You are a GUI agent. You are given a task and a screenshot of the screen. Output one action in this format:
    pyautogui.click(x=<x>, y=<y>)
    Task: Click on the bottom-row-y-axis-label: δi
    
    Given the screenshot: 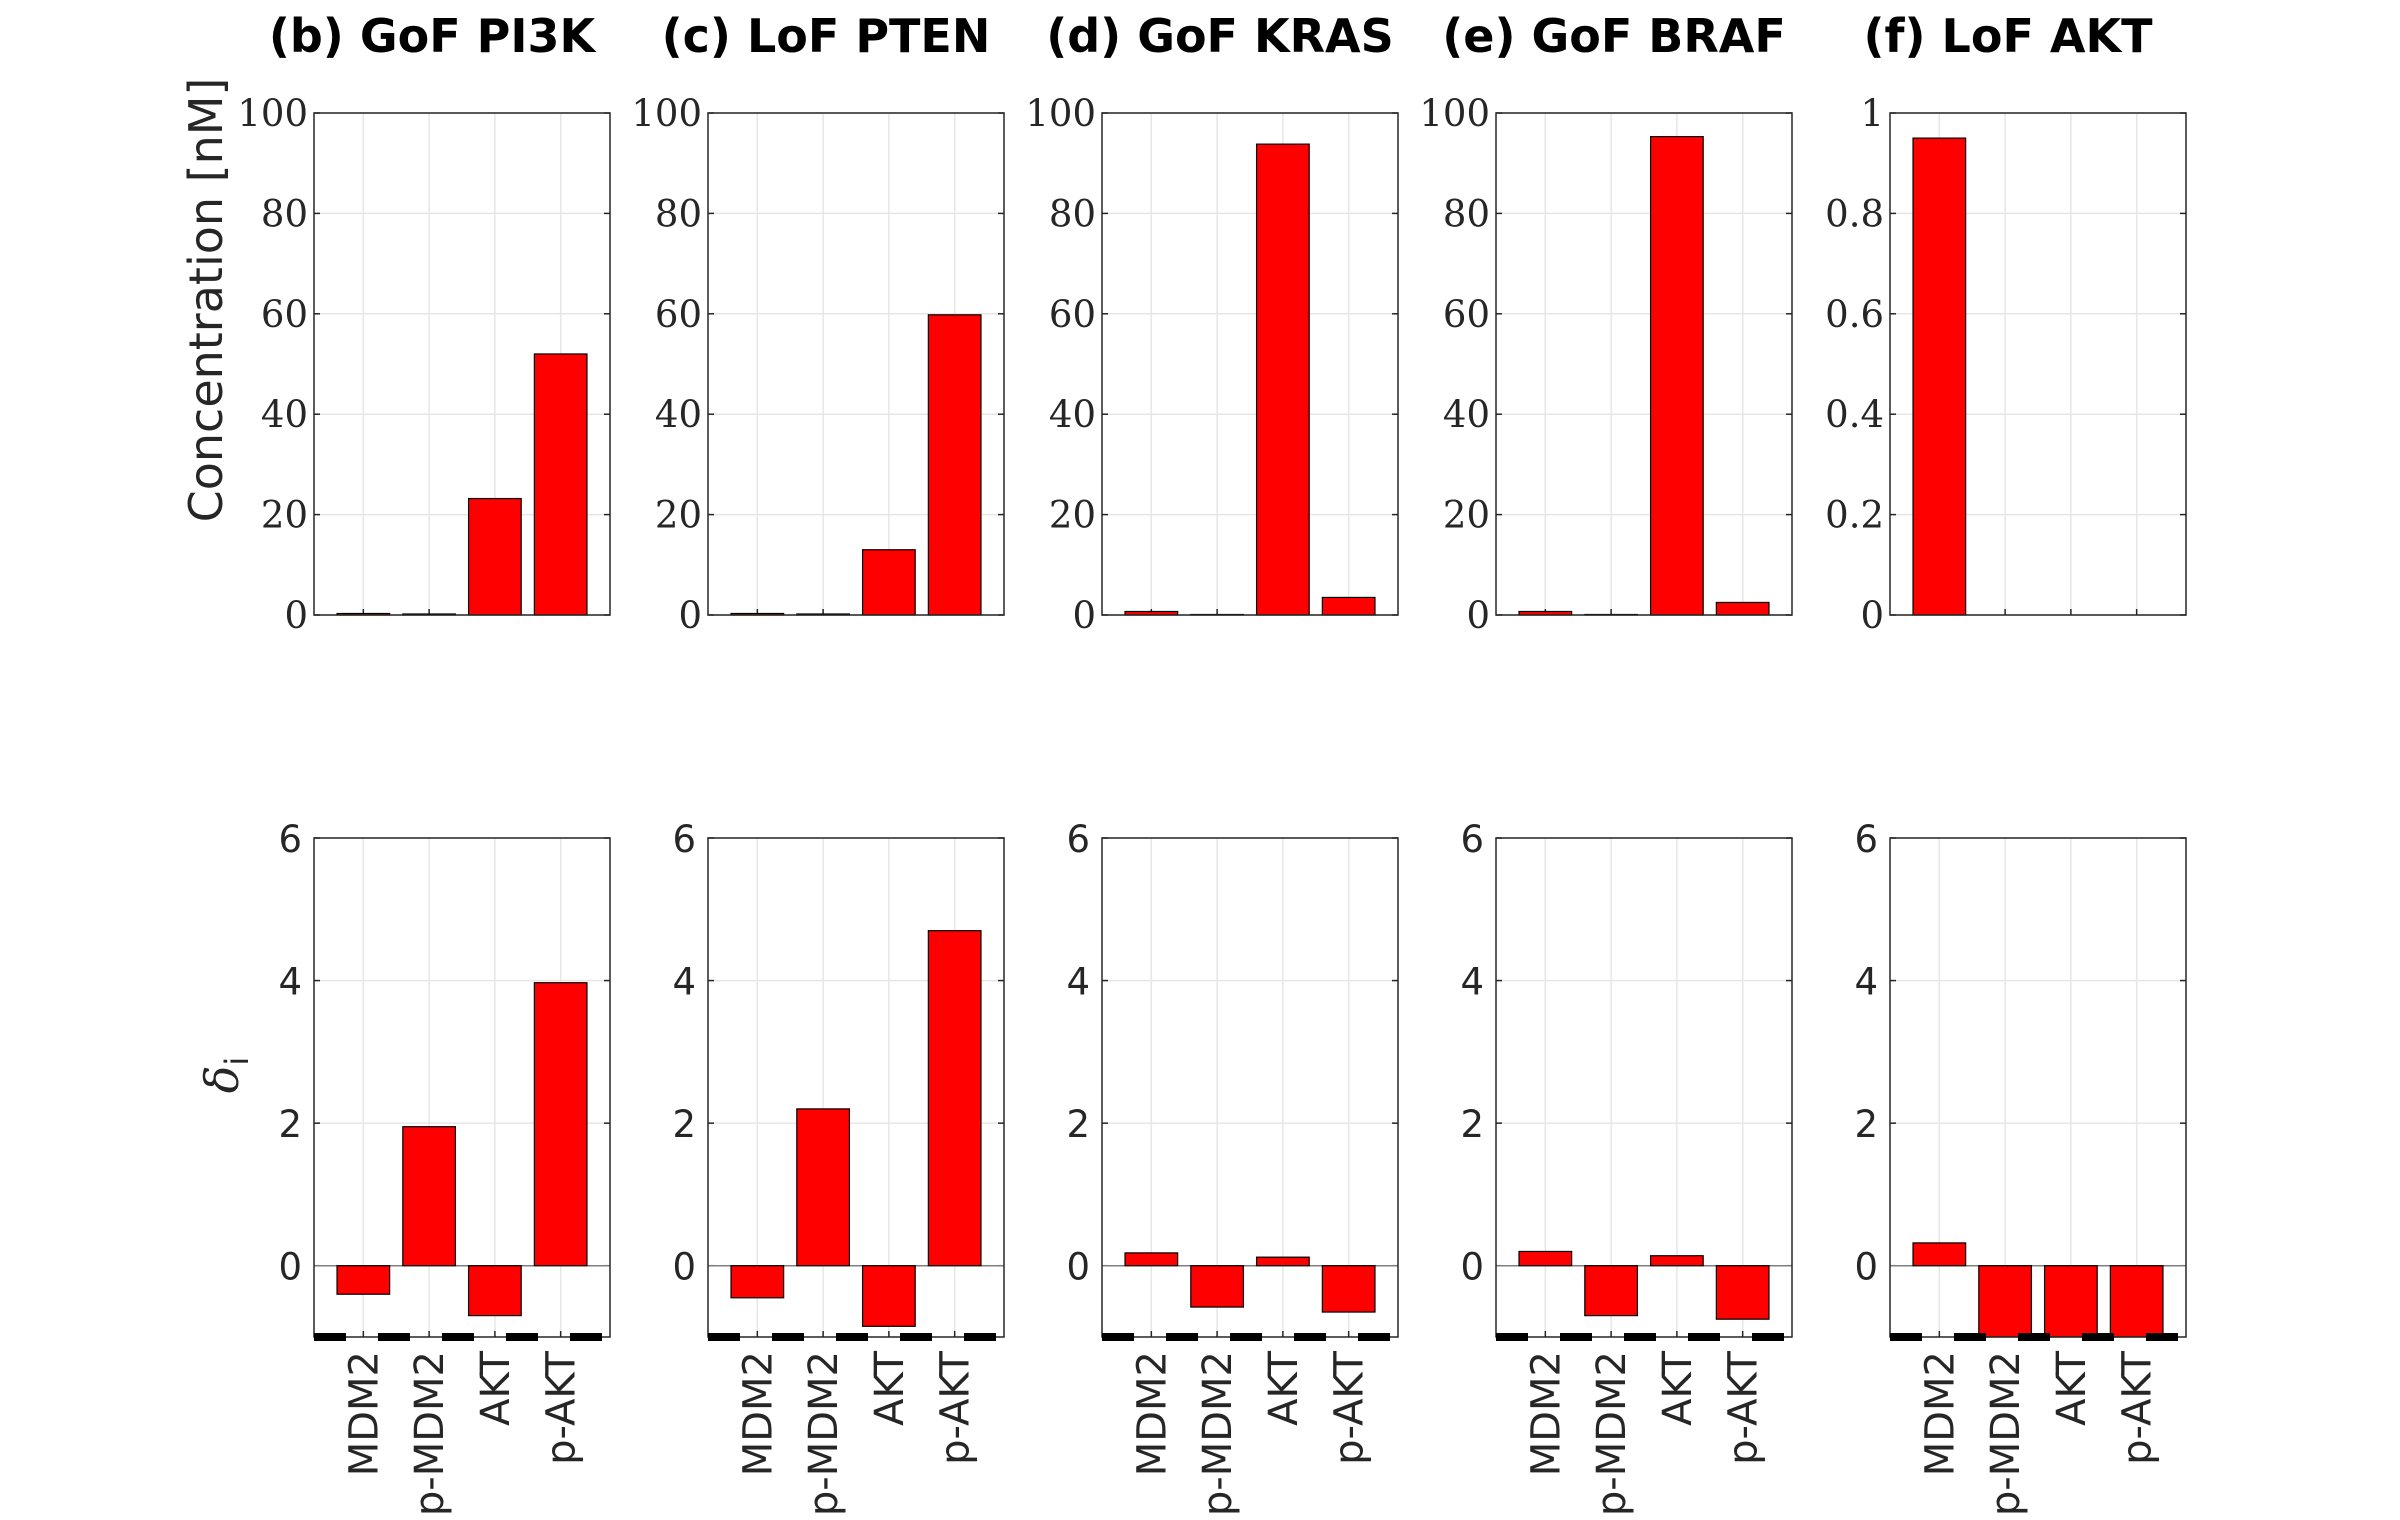 What is the action you would take?
    pyautogui.click(x=225, y=1075)
    